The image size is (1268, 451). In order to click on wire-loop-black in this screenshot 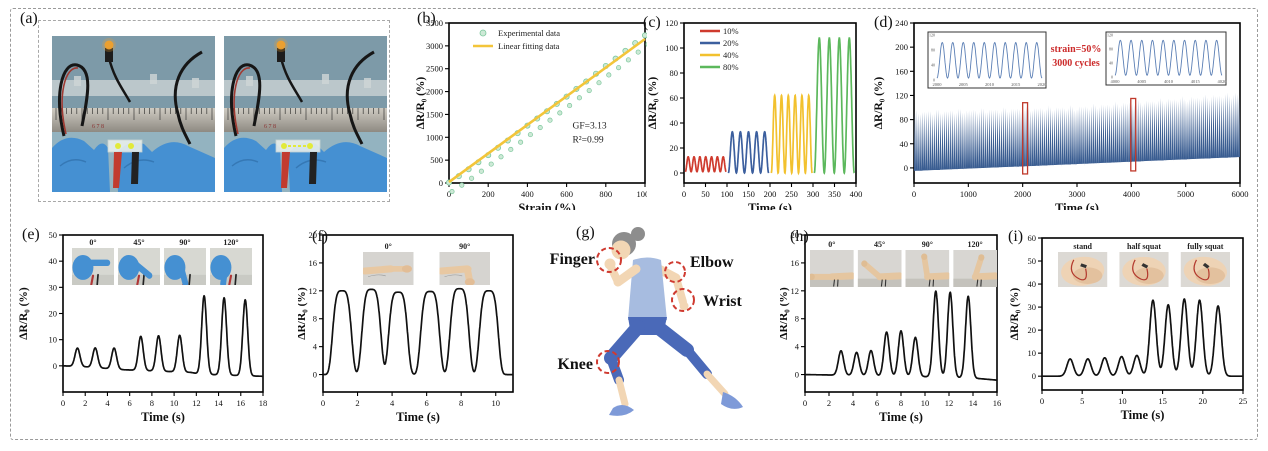, I will do `click(74, 100)`.